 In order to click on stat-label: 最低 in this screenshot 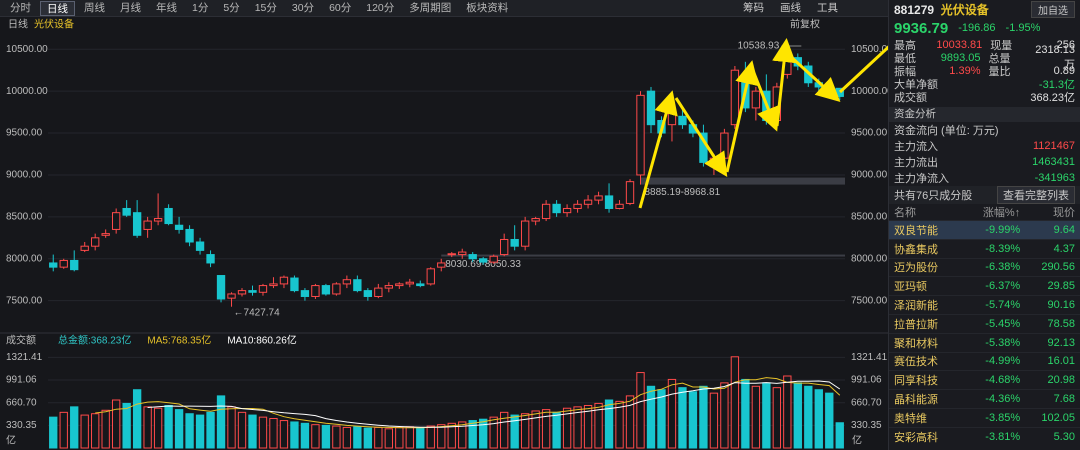, I will do `click(905, 58)`.